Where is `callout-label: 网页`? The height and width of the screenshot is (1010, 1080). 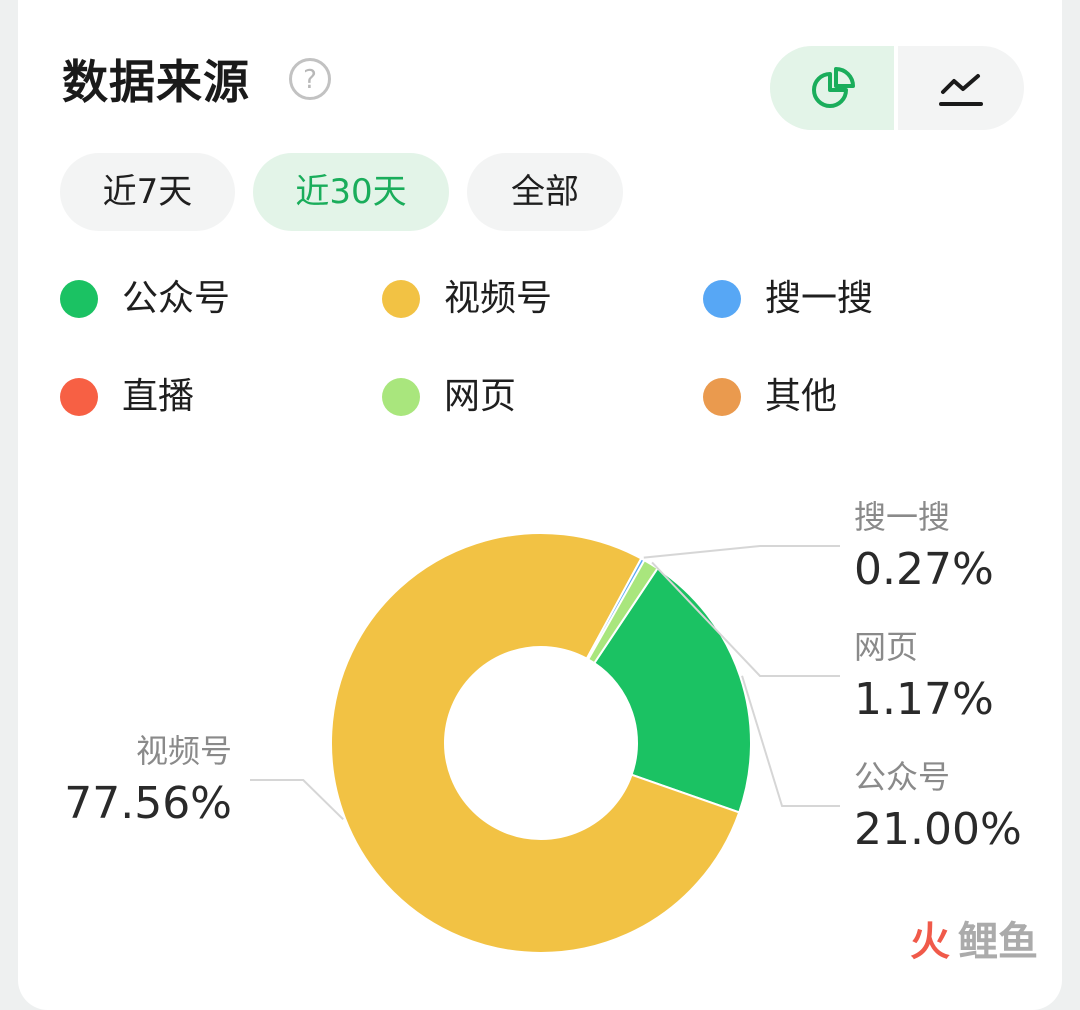 callout-label: 网页 is located at coordinates (886, 647).